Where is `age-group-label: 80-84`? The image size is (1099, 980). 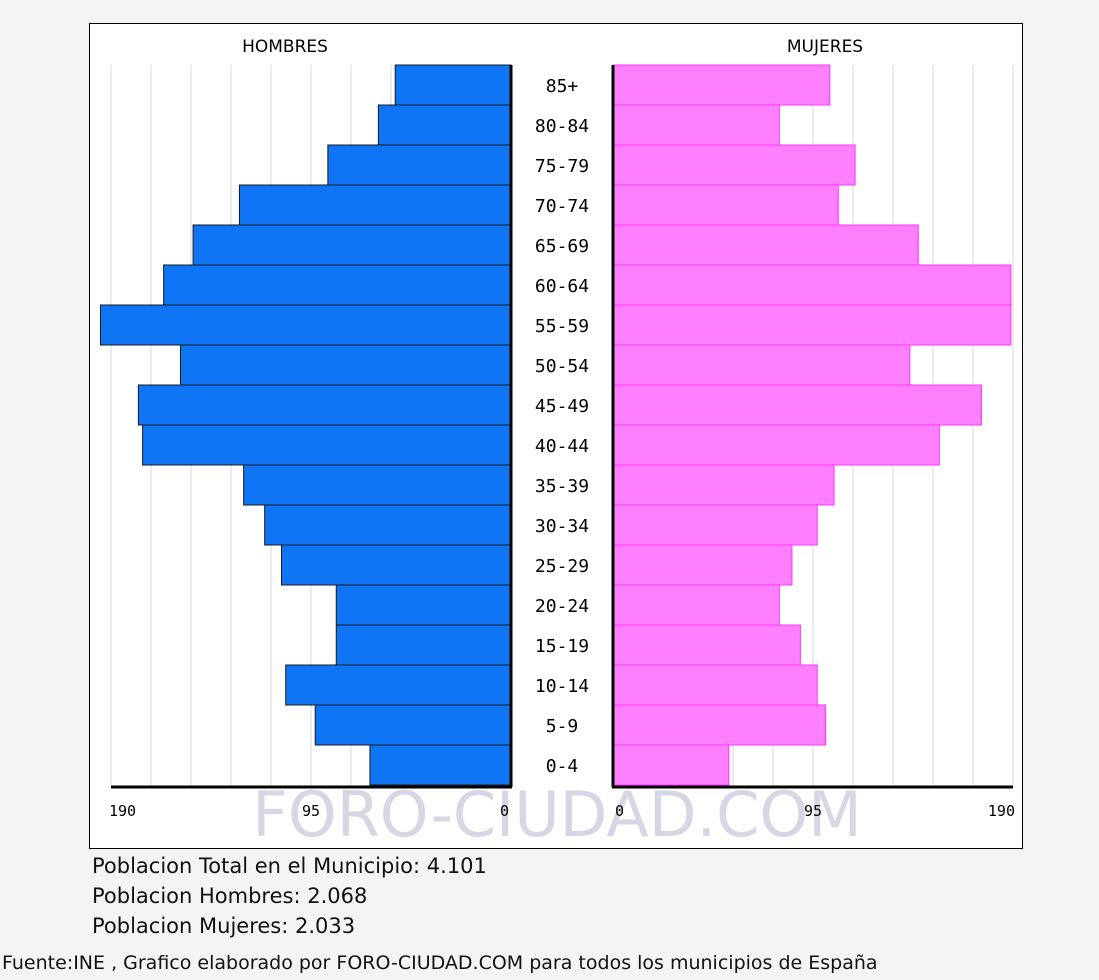 age-group-label: 80-84 is located at coordinates (562, 126).